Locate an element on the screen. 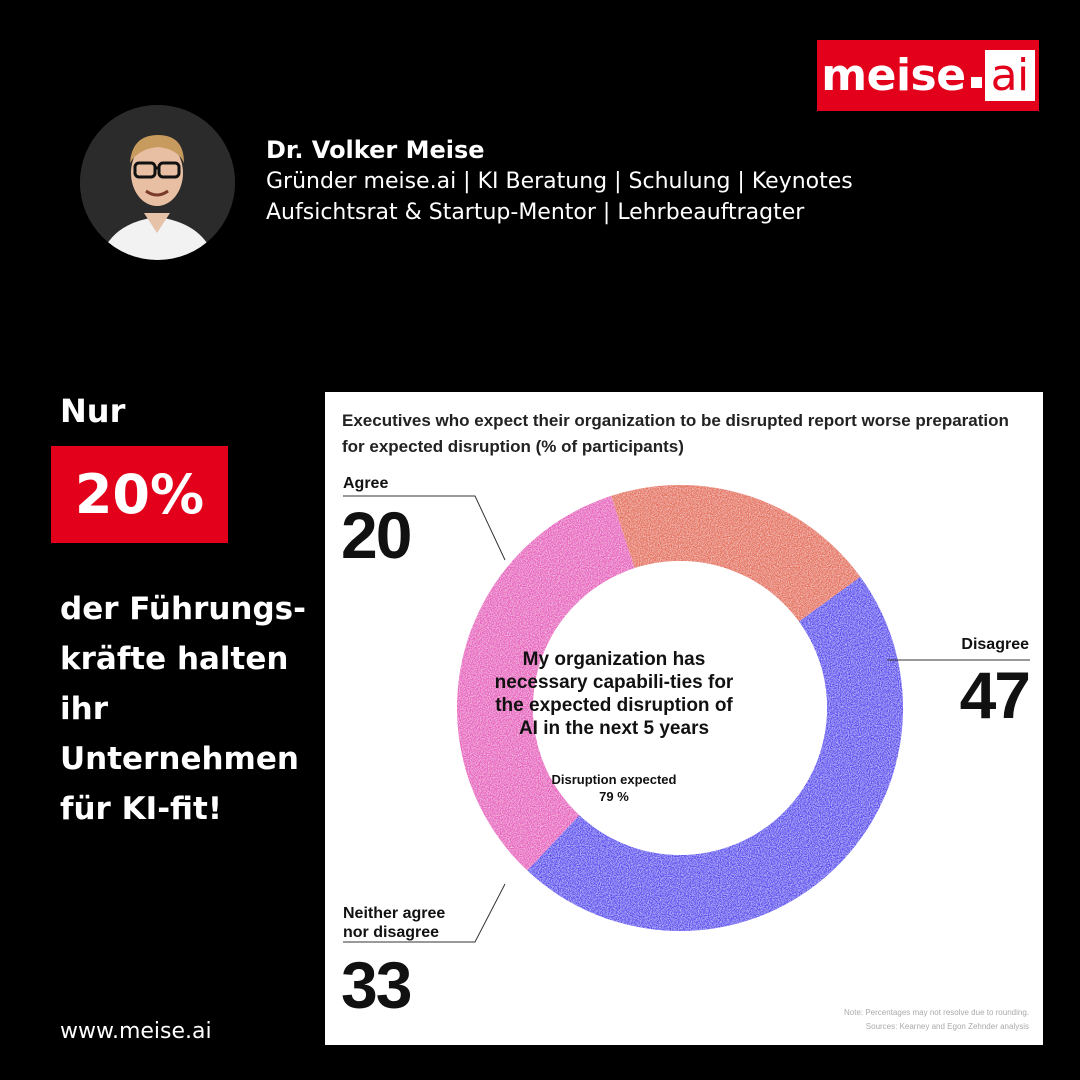  logo-main-text: meise is located at coordinates (893, 75).